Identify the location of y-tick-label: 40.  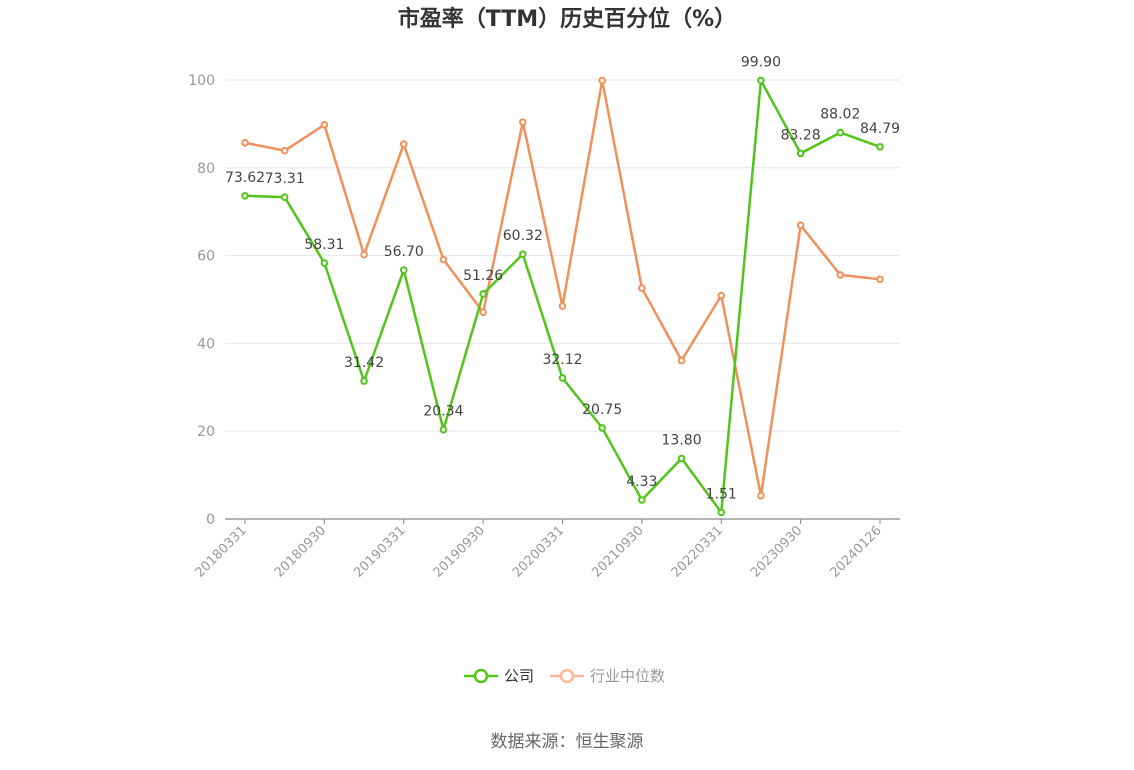
(206, 344).